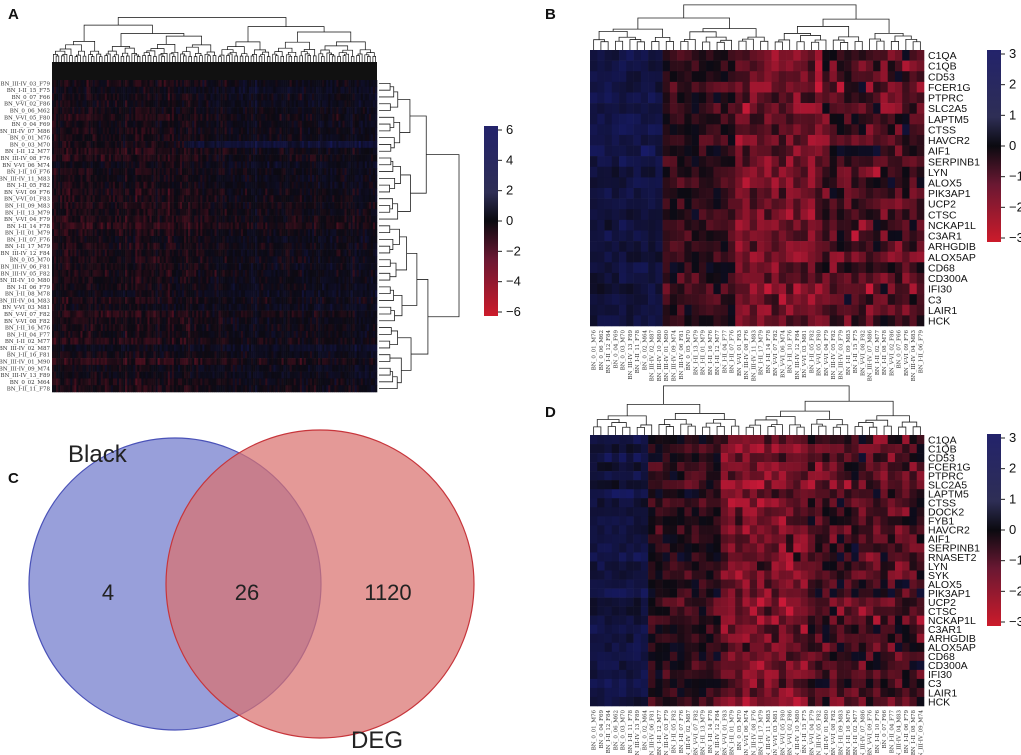  What do you see at coordinates (28, 329) in the screenshot?
I see `heatmap-a-row-label: BN_I-II_16_M76` at bounding box center [28, 329].